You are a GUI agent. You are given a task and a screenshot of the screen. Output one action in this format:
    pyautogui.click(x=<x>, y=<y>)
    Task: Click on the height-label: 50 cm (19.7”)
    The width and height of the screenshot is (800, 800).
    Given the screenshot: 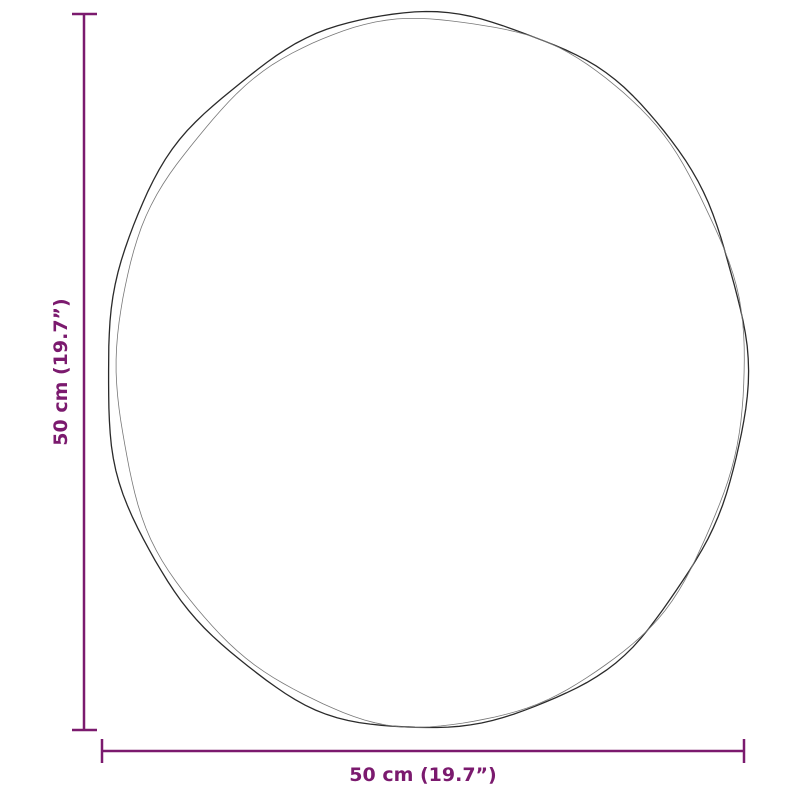 What is the action you would take?
    pyautogui.click(x=61, y=371)
    